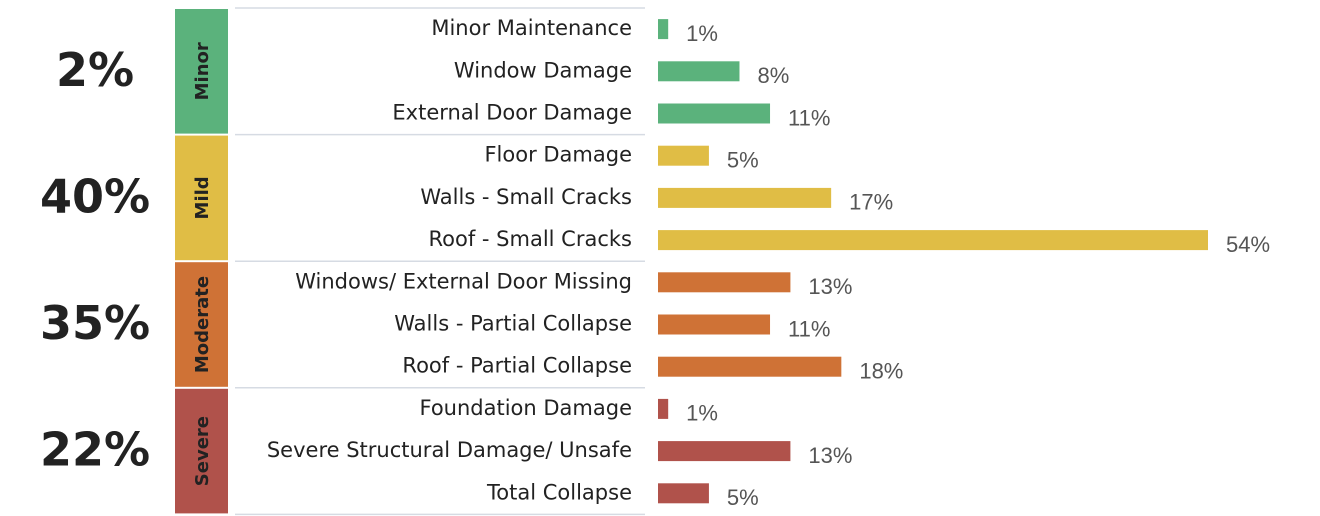 This screenshot has width=1320, height=516. Describe the element at coordinates (525, 408) in the screenshot. I see `category-label: Foundation Damage` at that location.